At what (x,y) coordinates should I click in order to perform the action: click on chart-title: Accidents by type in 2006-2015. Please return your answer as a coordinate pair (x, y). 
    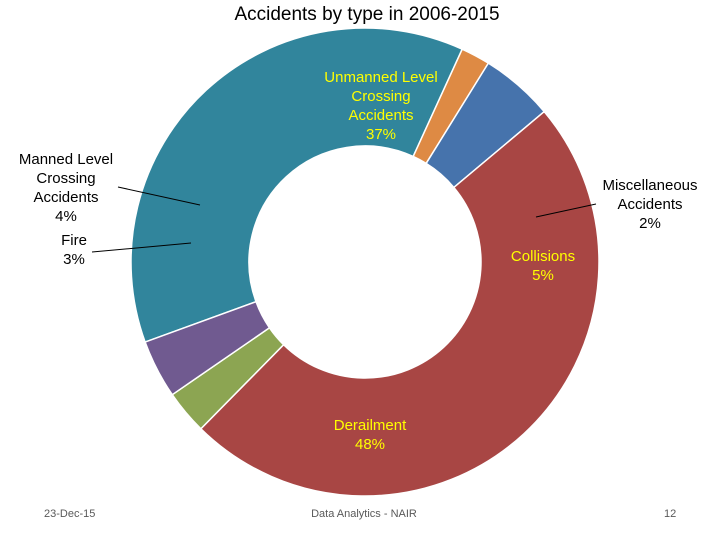
    Looking at the image, I should click on (367, 14).